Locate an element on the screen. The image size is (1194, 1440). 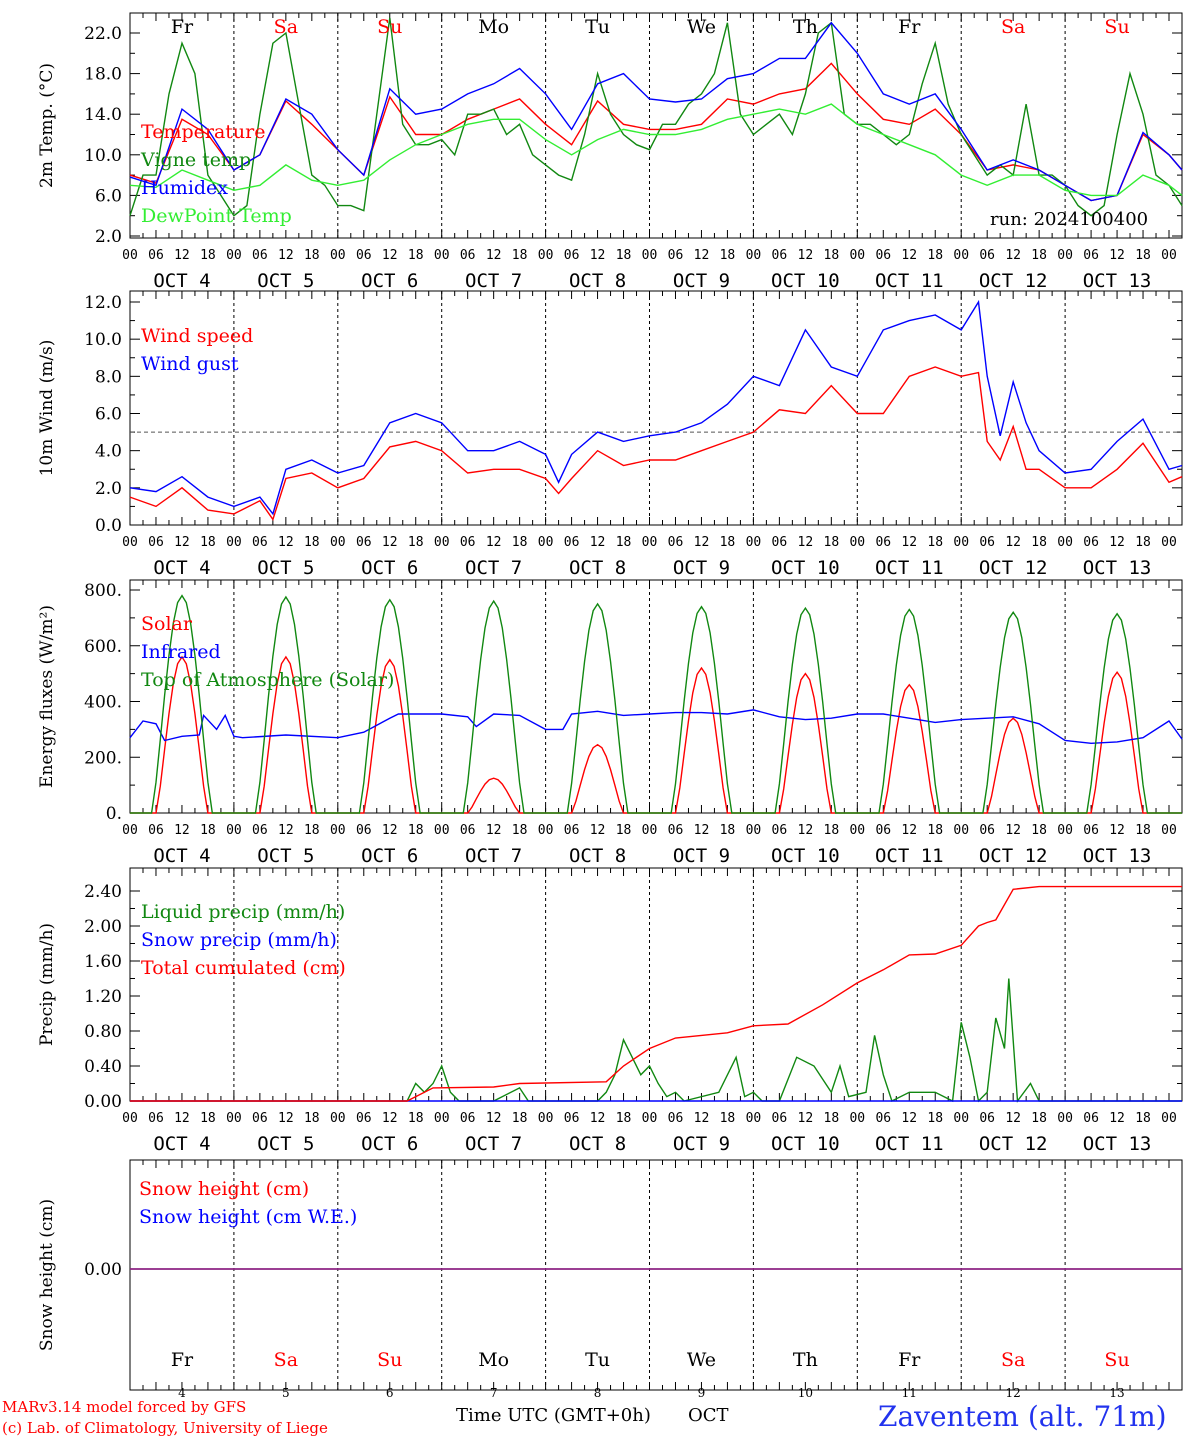
day-number: 5 is located at coordinates (286, 1393).